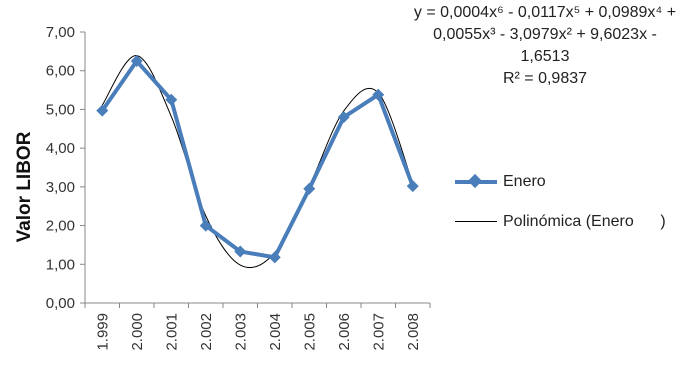 The image size is (697, 373). I want to click on y-tick-label: 4,00, so click(60, 148).